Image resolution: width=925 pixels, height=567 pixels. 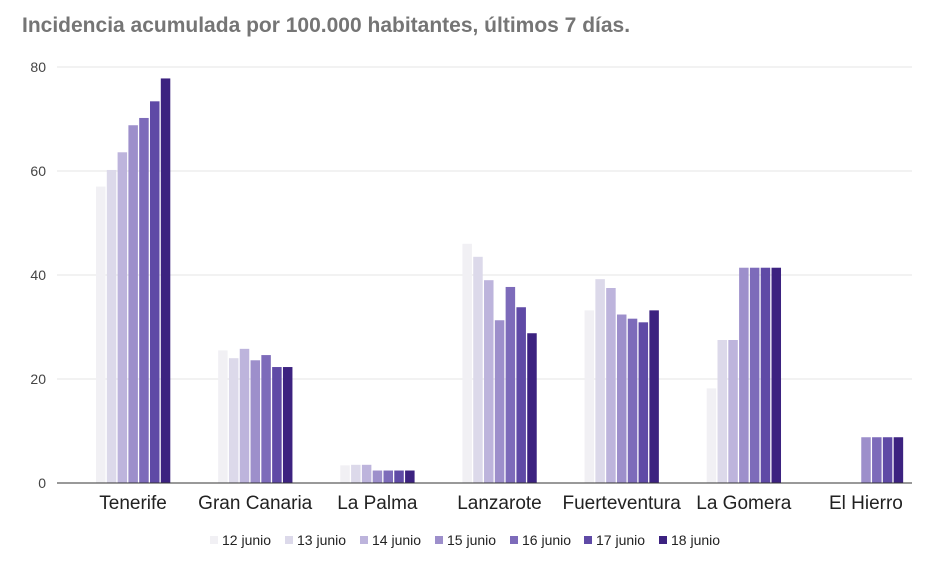 What do you see at coordinates (133, 503) in the screenshot?
I see `x-tick-label: Tenerife` at bounding box center [133, 503].